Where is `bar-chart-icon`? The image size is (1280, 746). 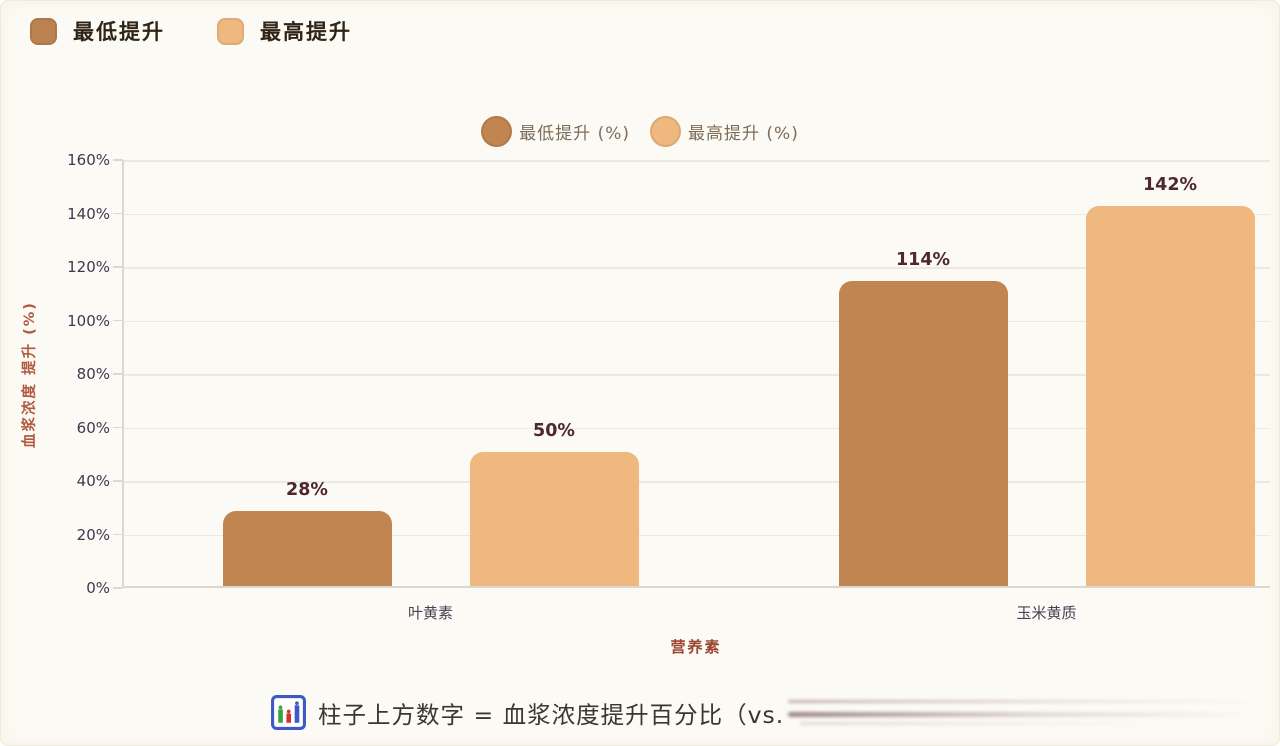 bar-chart-icon is located at coordinates (288, 712).